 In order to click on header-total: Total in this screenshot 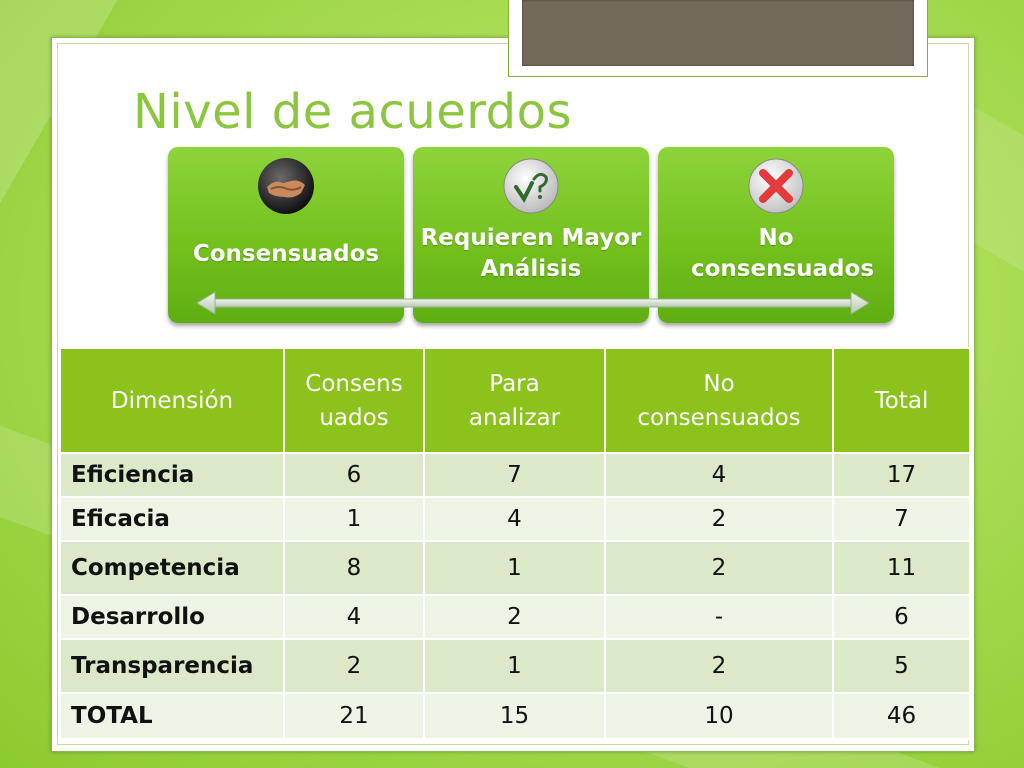, I will do `click(901, 400)`.